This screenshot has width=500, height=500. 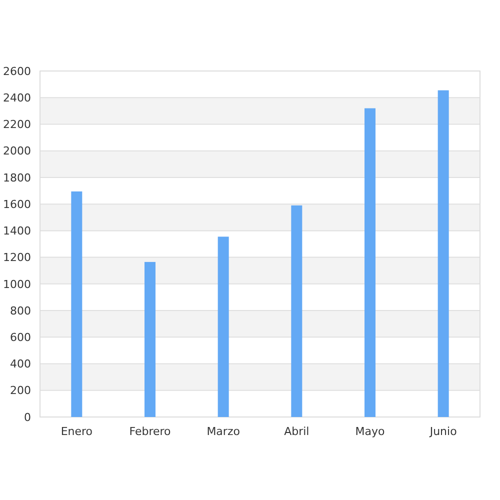 I want to click on y-tick-label: 1200, so click(x=17, y=257).